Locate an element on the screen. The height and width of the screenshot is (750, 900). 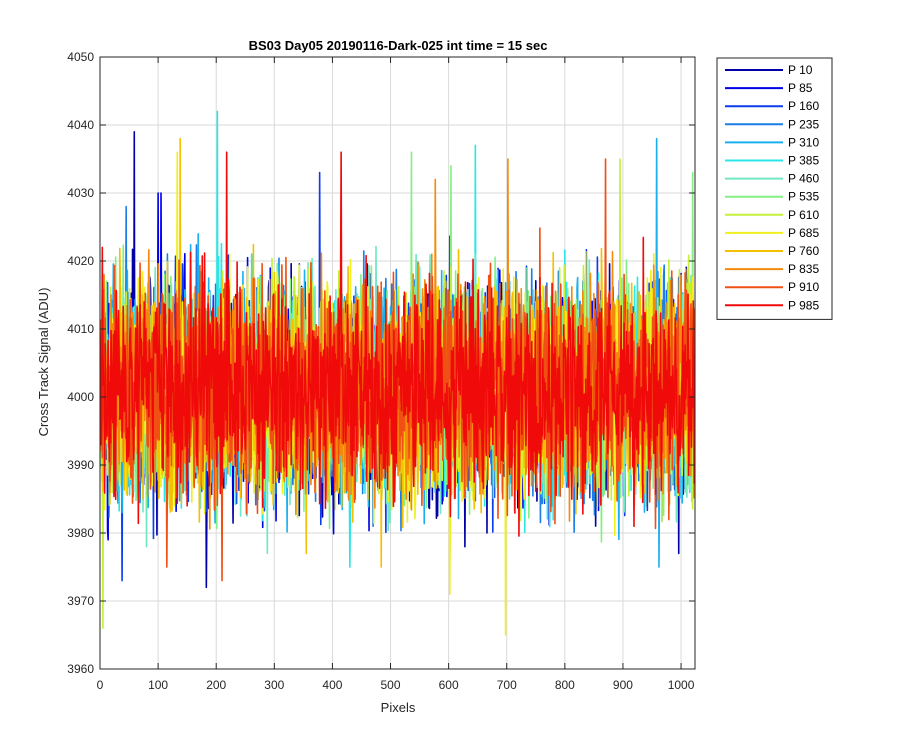
x-tick-label: 800 is located at coordinates (565, 685).